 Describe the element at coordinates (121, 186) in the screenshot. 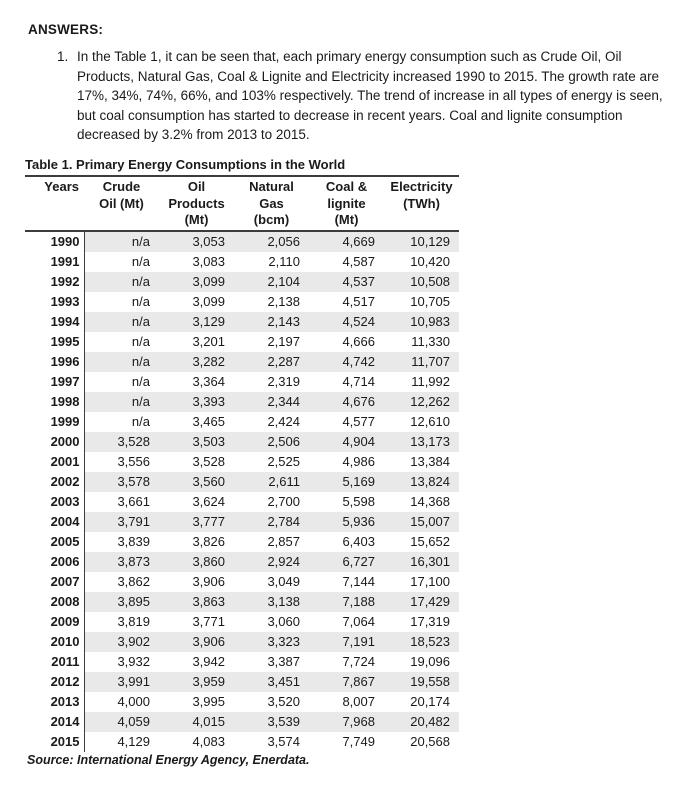

I see `column-header-line: Crude` at that location.